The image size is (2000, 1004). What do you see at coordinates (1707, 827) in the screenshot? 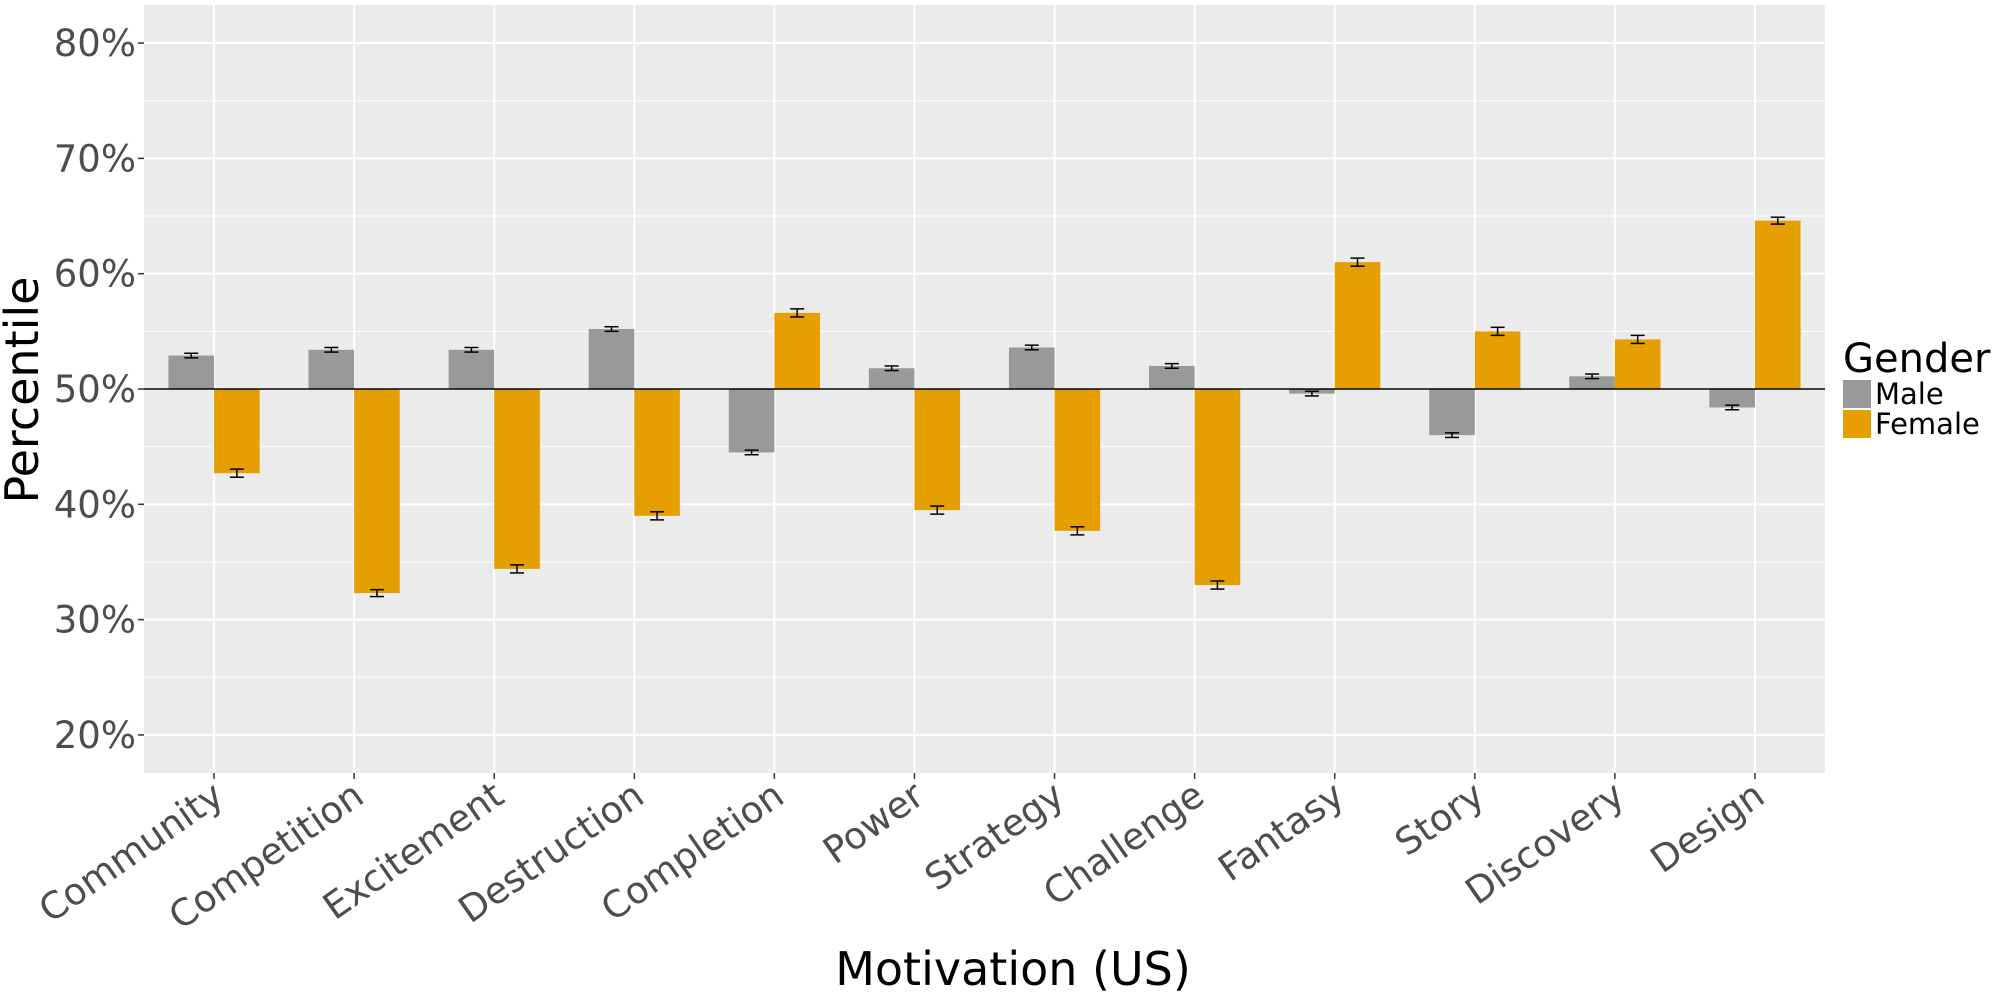
I see `x-tick-label: Design` at bounding box center [1707, 827].